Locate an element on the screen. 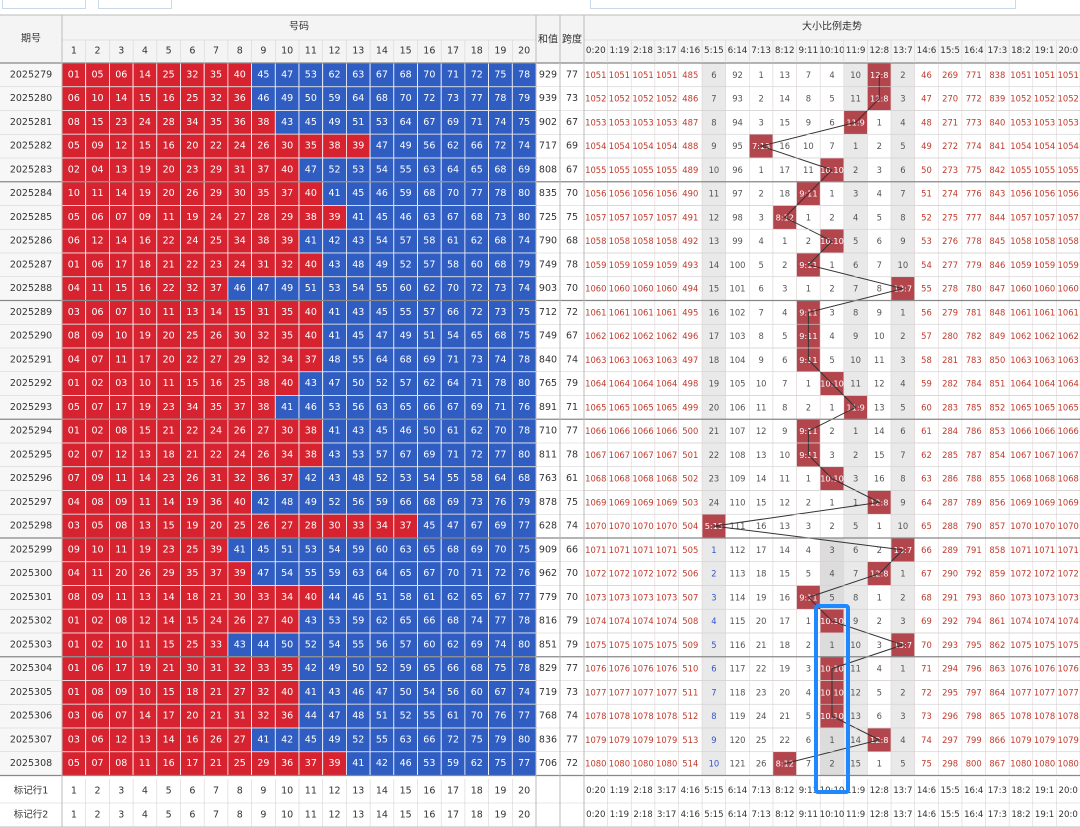  number-ball-text: 15 is located at coordinates (98, 122).